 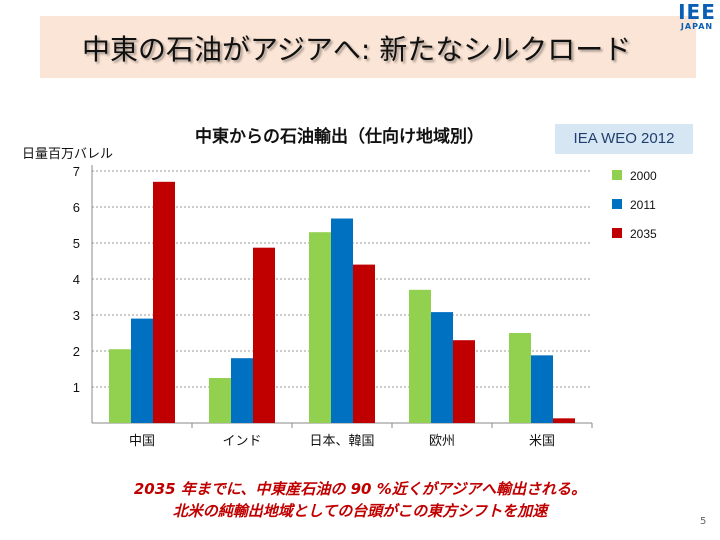 I want to click on page-number: 5, so click(x=703, y=521).